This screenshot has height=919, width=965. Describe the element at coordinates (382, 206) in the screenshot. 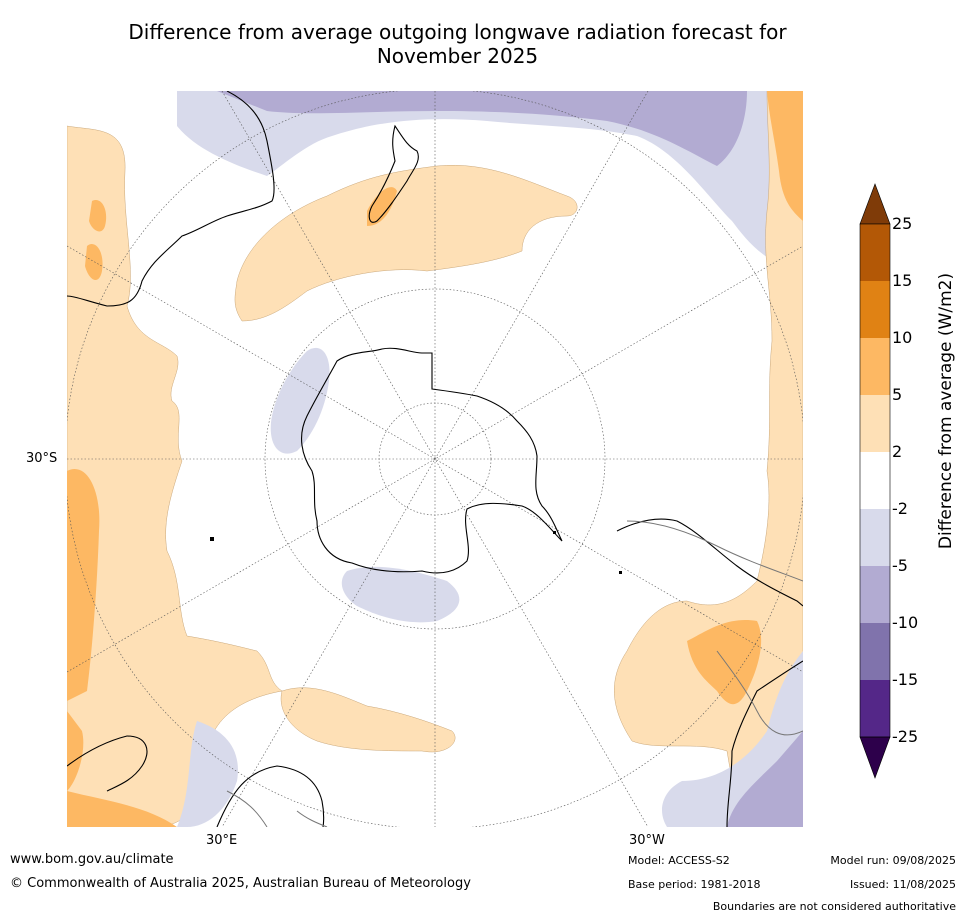

I see `anomaly-moderate-nz` at that location.